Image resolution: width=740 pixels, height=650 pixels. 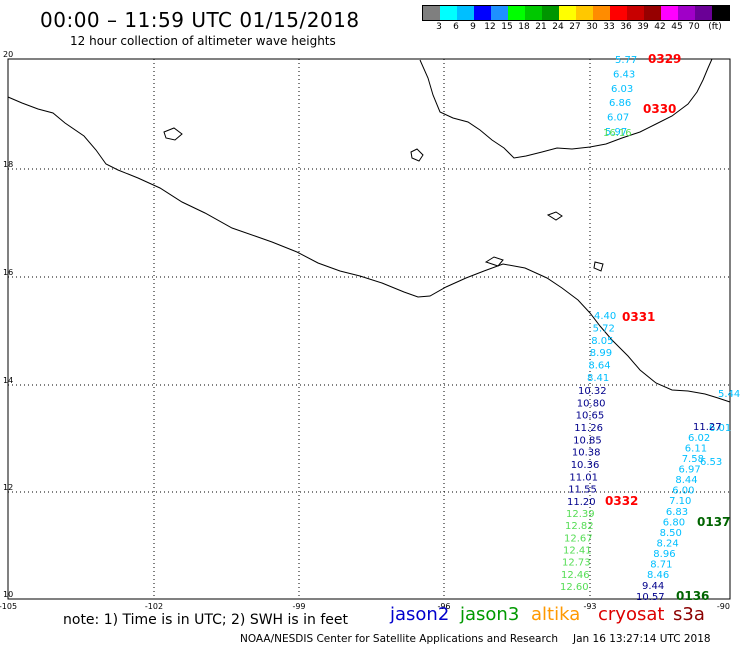 What do you see at coordinates (8, 164) in the screenshot?
I see `latitude-label: 18` at bounding box center [8, 164].